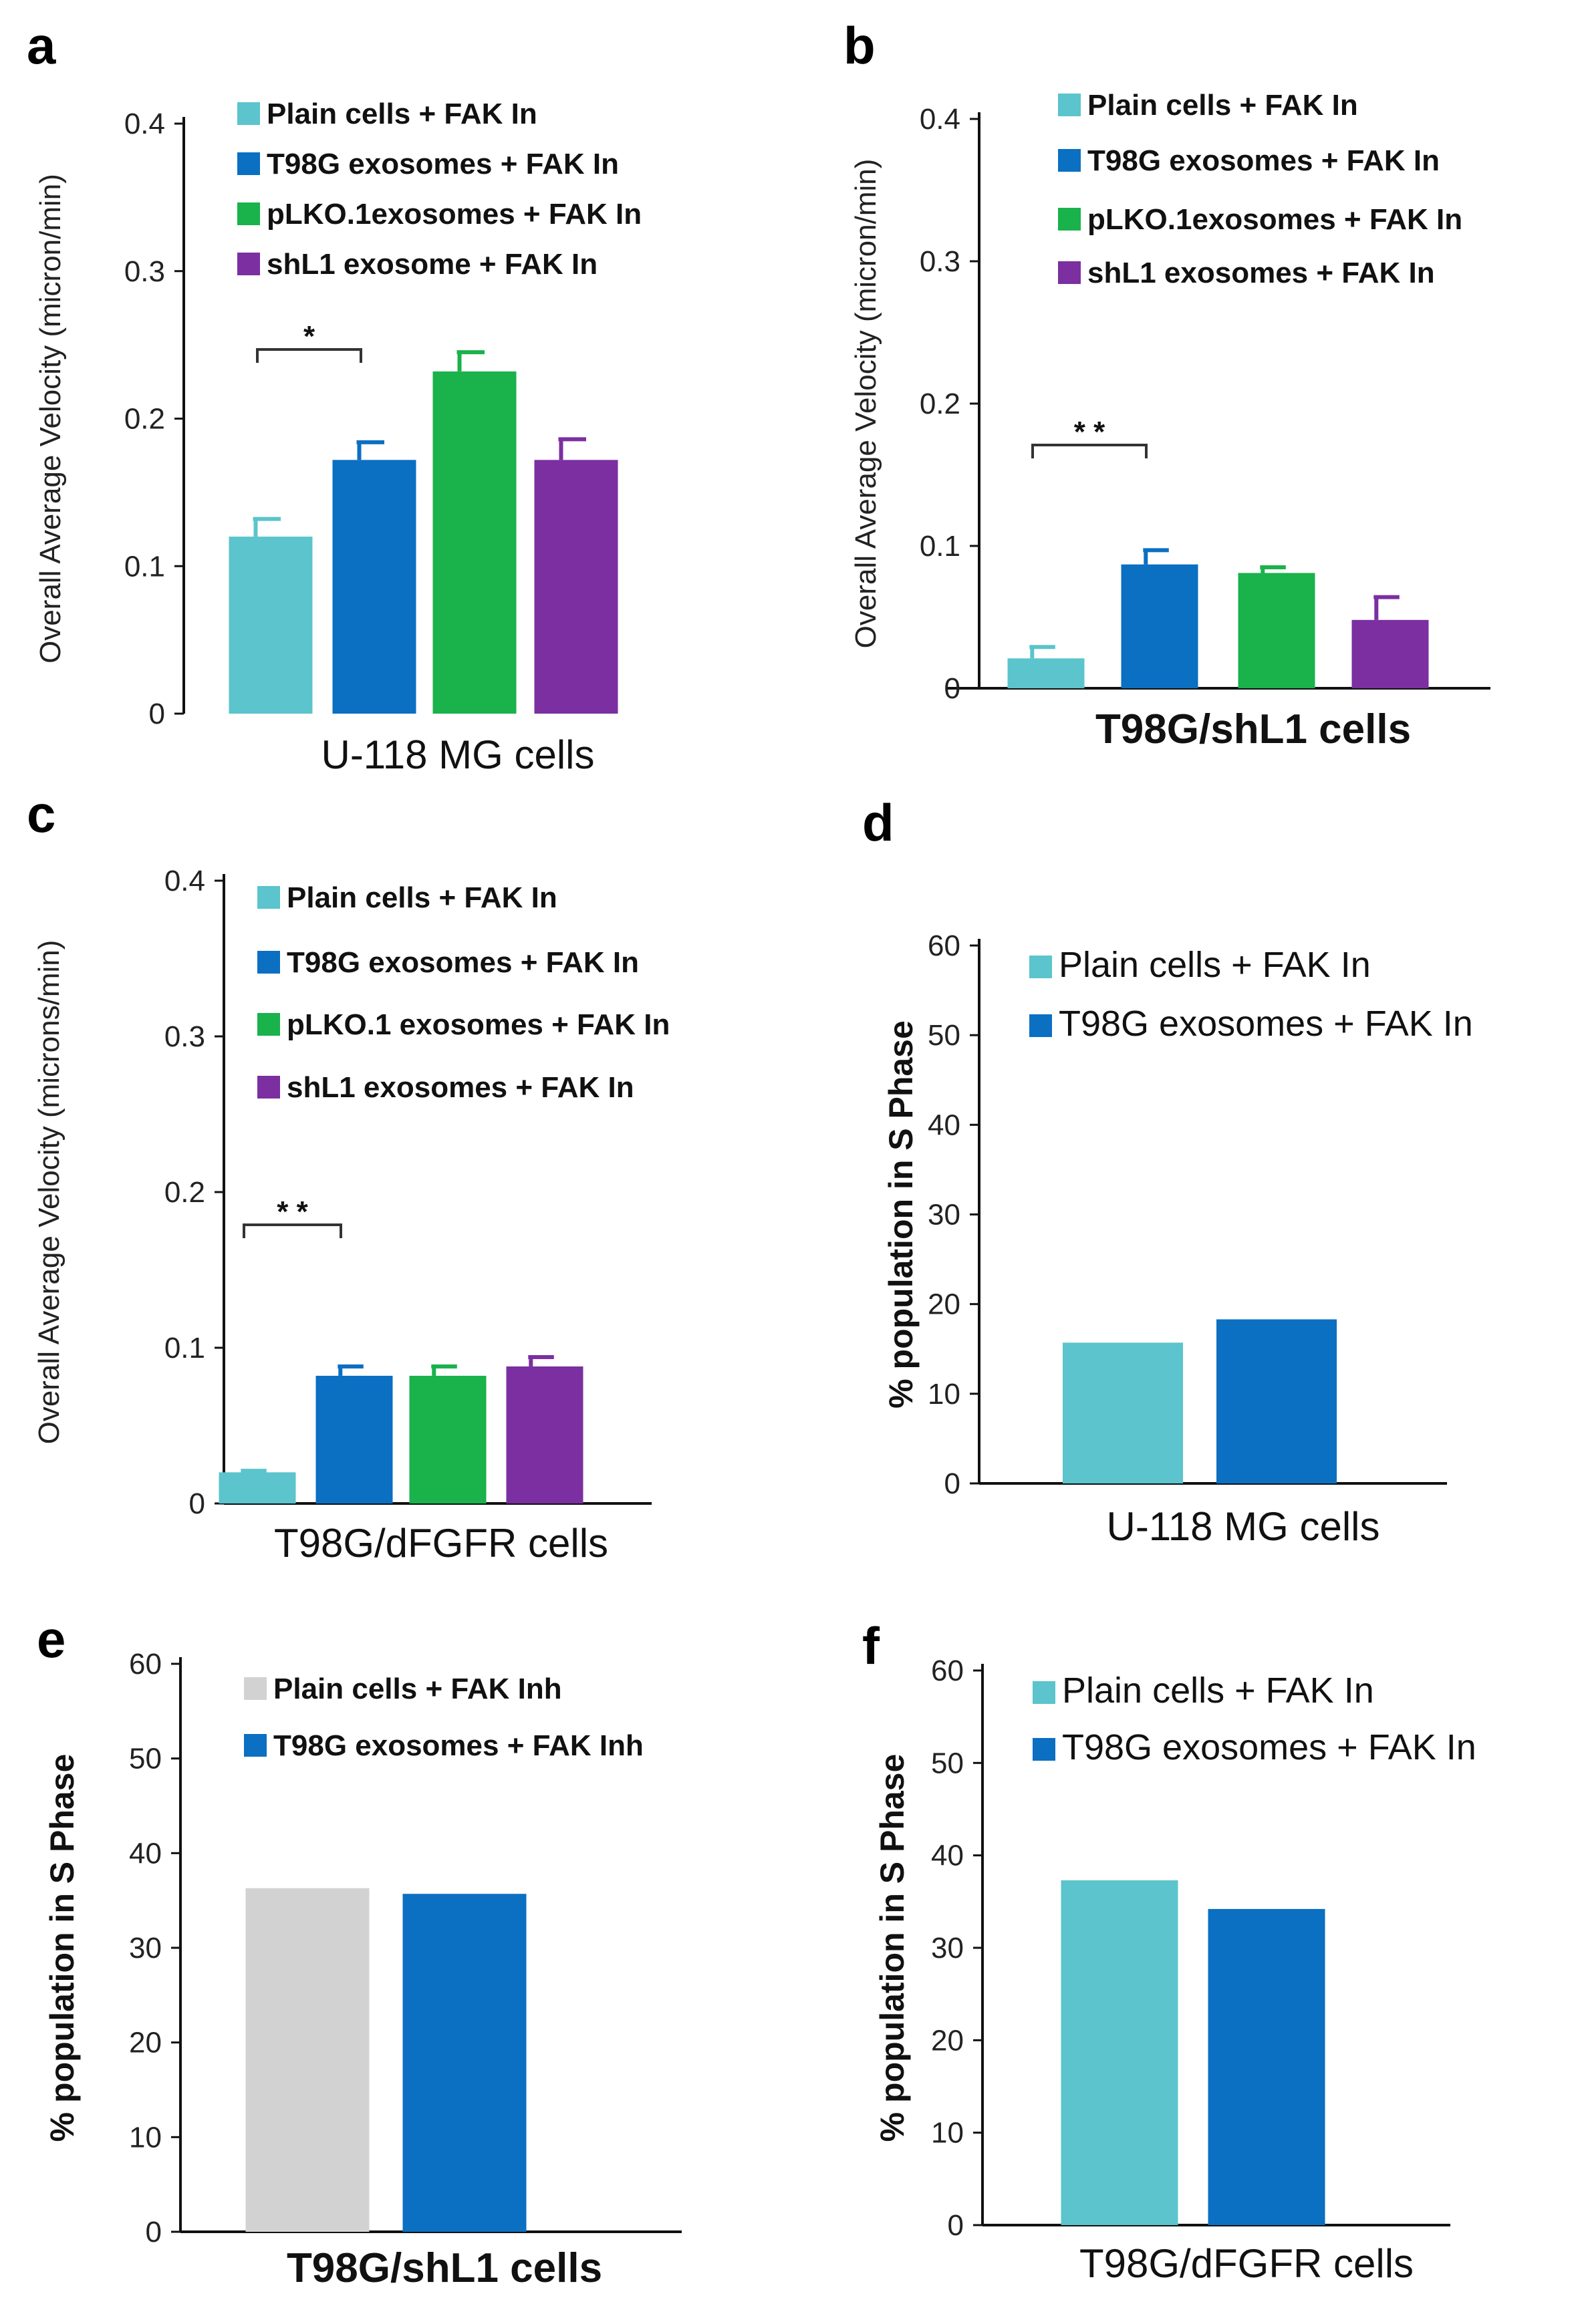 This screenshot has width=1578, height=2324. What do you see at coordinates (459, 1745) in the screenshot?
I see `legend-label: T98G exosomes + FAK Inh` at bounding box center [459, 1745].